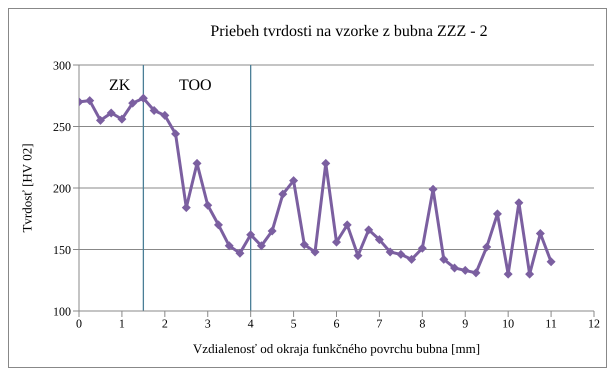 The height and width of the screenshot is (376, 615). I want to click on x-tick-label: 6, so click(337, 323).